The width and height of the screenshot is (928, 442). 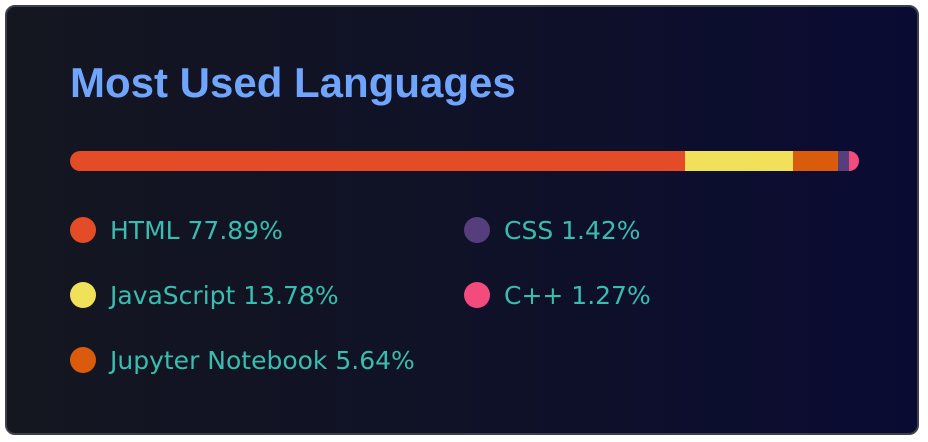 I want to click on legend-item-html: HTML 77.89%, so click(x=176, y=230).